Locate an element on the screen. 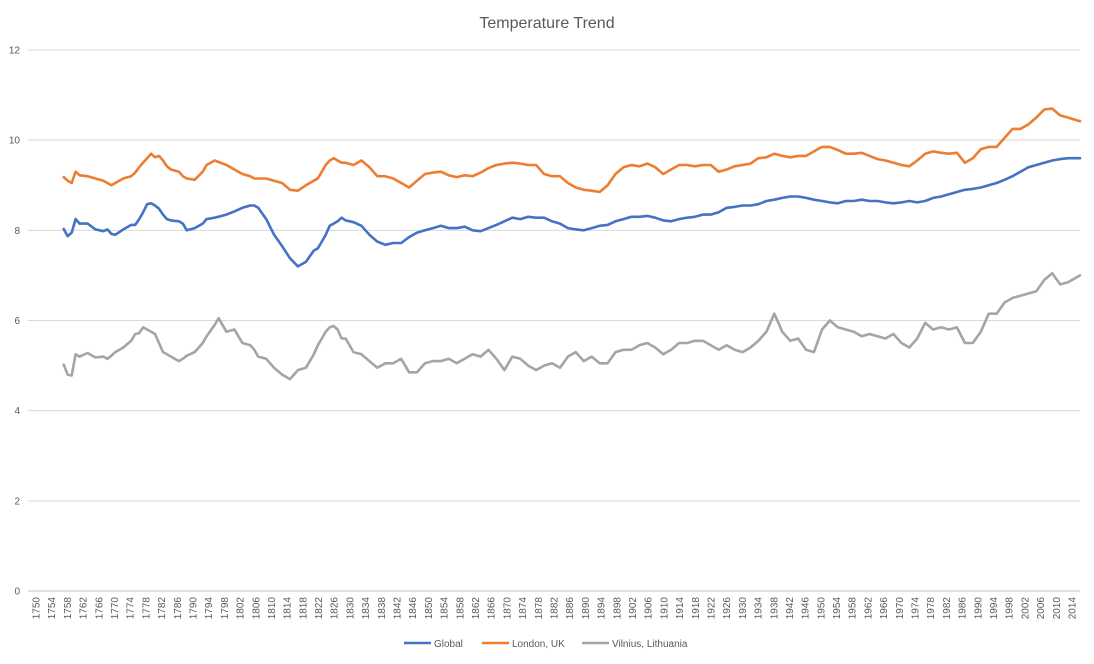 Image resolution: width=1094 pixels, height=664 pixels. x-tick-label: 1982 is located at coordinates (947, 608).